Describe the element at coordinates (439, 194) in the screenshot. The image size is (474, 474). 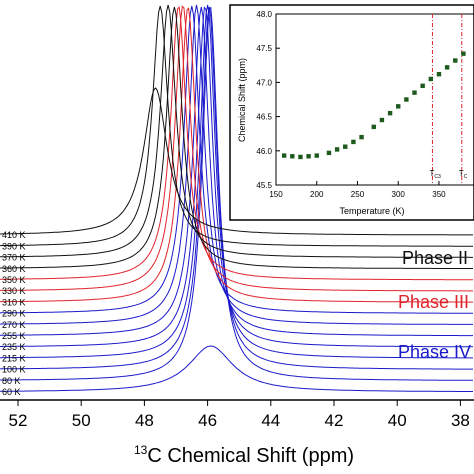
I see `inset-x-tick-label: 350` at that location.